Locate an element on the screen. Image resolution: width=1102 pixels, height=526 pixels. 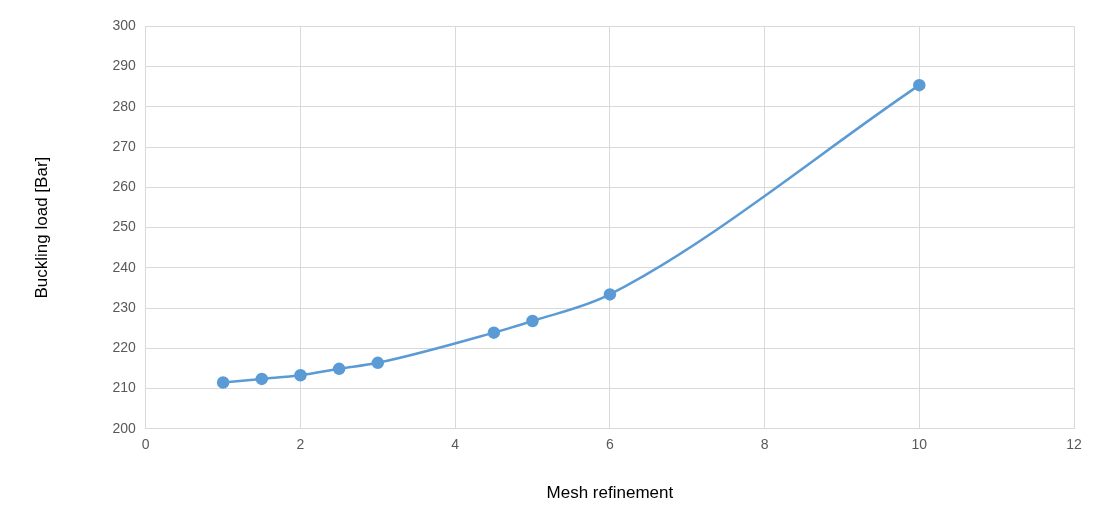
x-tick-label: 6 is located at coordinates (609, 444).